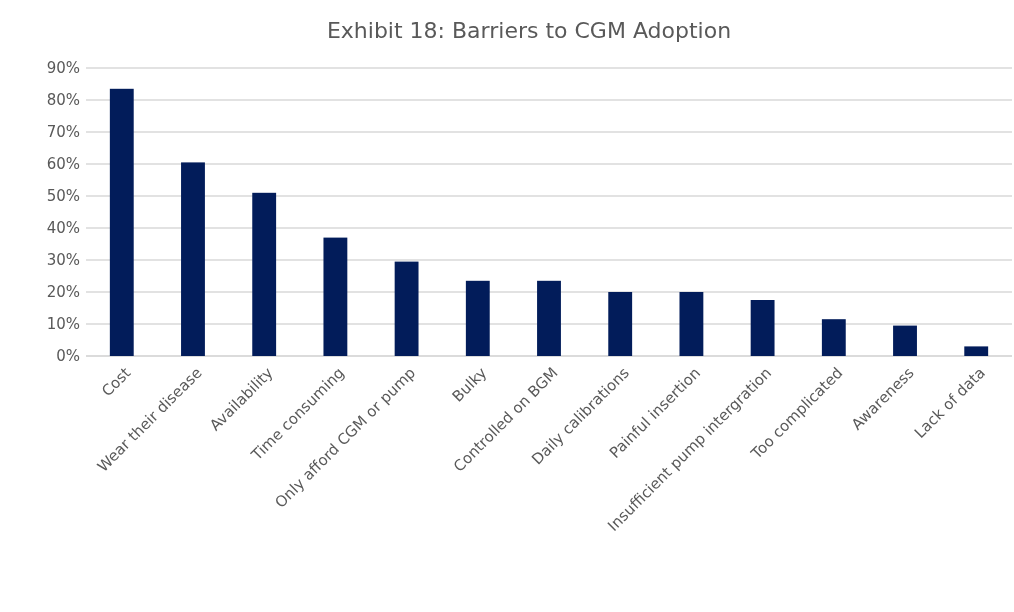 This screenshot has height=612, width=1014. I want to click on y-tick-label: 90%, so click(63, 68).